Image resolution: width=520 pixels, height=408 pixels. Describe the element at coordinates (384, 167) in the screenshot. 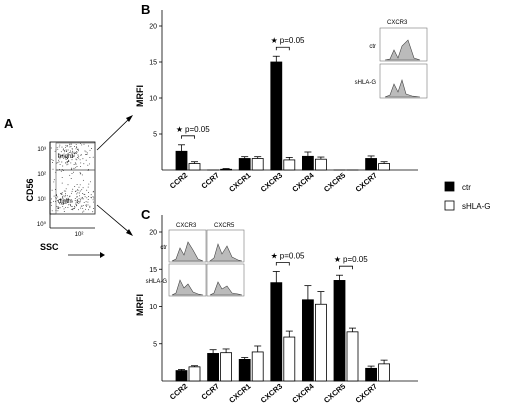

I see `bar-cxcr7-shla-g` at that location.